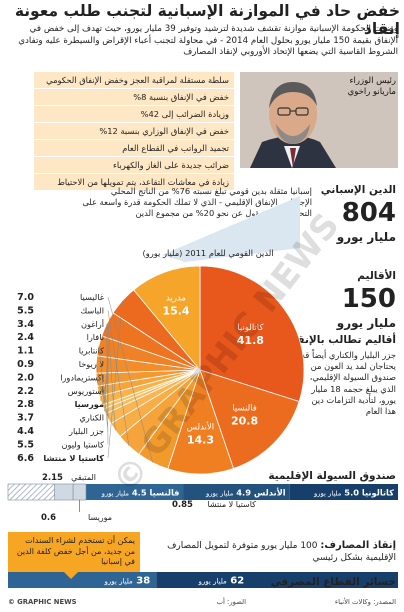 This screenshot has width=404, height=612. What do you see at coordinates (200, 426) in the screenshot?
I see `pie-slice-label: الأندلس` at bounding box center [200, 426].